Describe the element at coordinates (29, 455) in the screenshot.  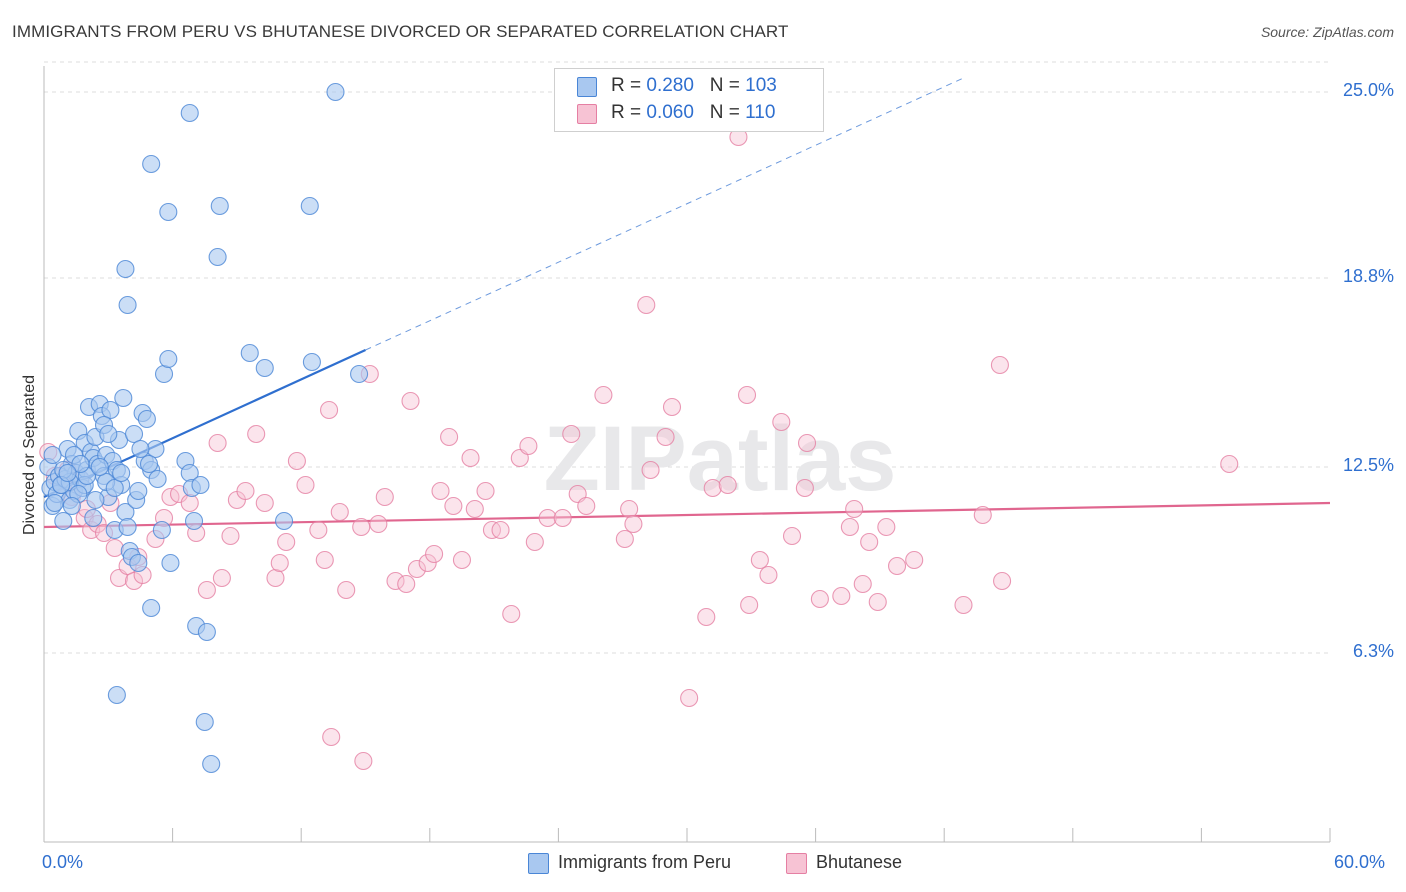
I see `y-axis-title: Divorced or Separated` at that location.